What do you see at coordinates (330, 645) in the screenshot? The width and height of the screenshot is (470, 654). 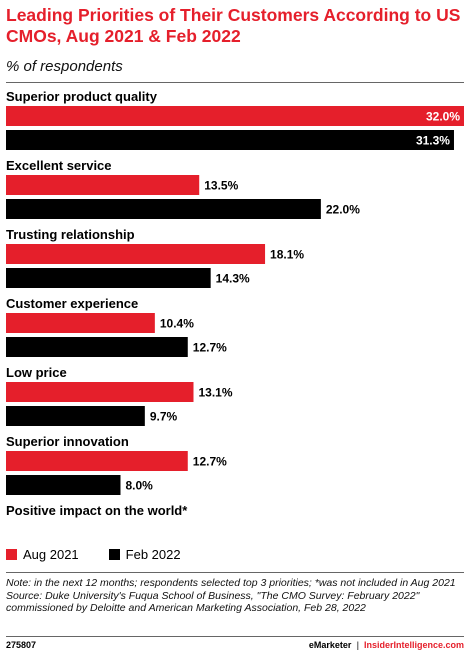 I see `brand-emarketer: eMarketer` at bounding box center [330, 645].